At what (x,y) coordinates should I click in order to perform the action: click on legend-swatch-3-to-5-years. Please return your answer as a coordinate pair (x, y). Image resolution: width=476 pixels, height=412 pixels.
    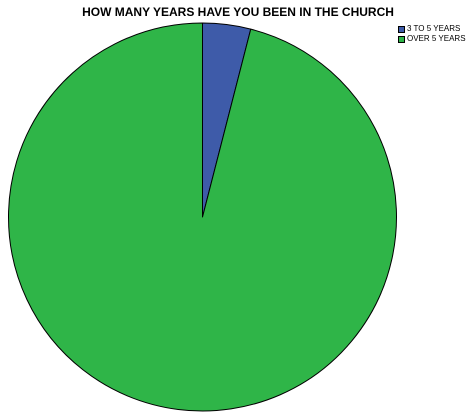
    Looking at the image, I should click on (401, 29).